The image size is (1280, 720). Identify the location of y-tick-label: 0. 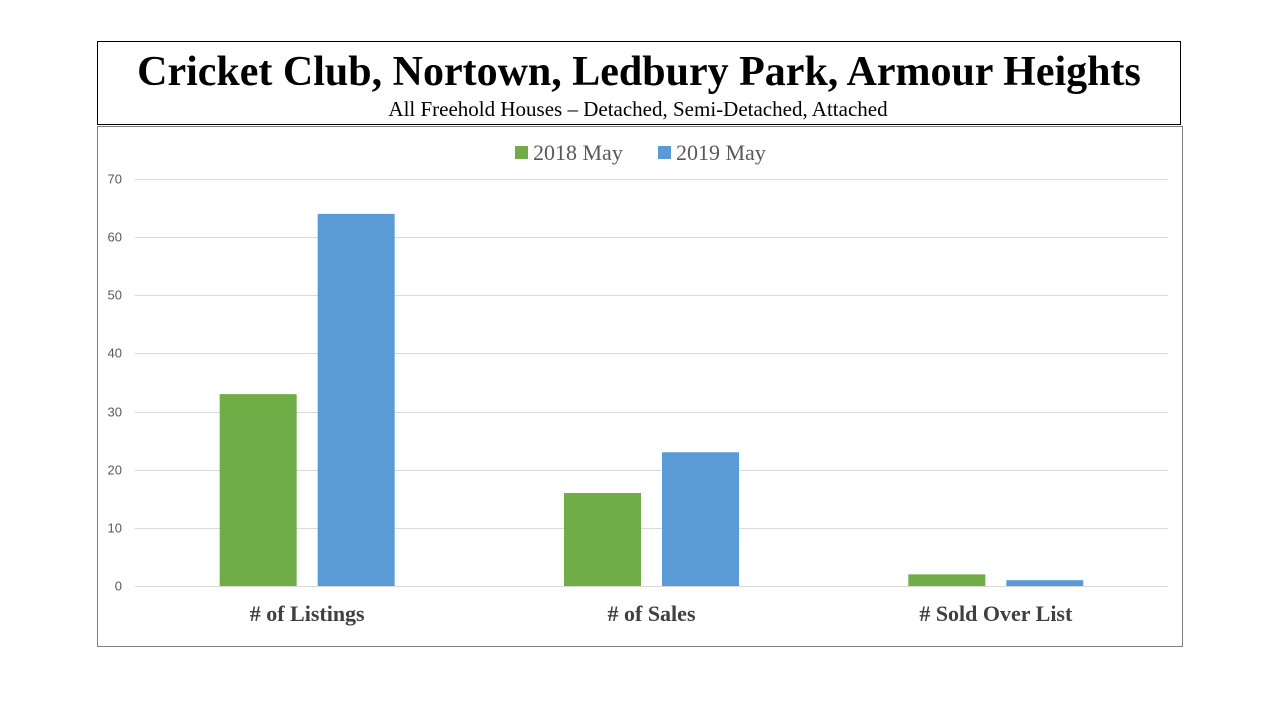
(118, 586).